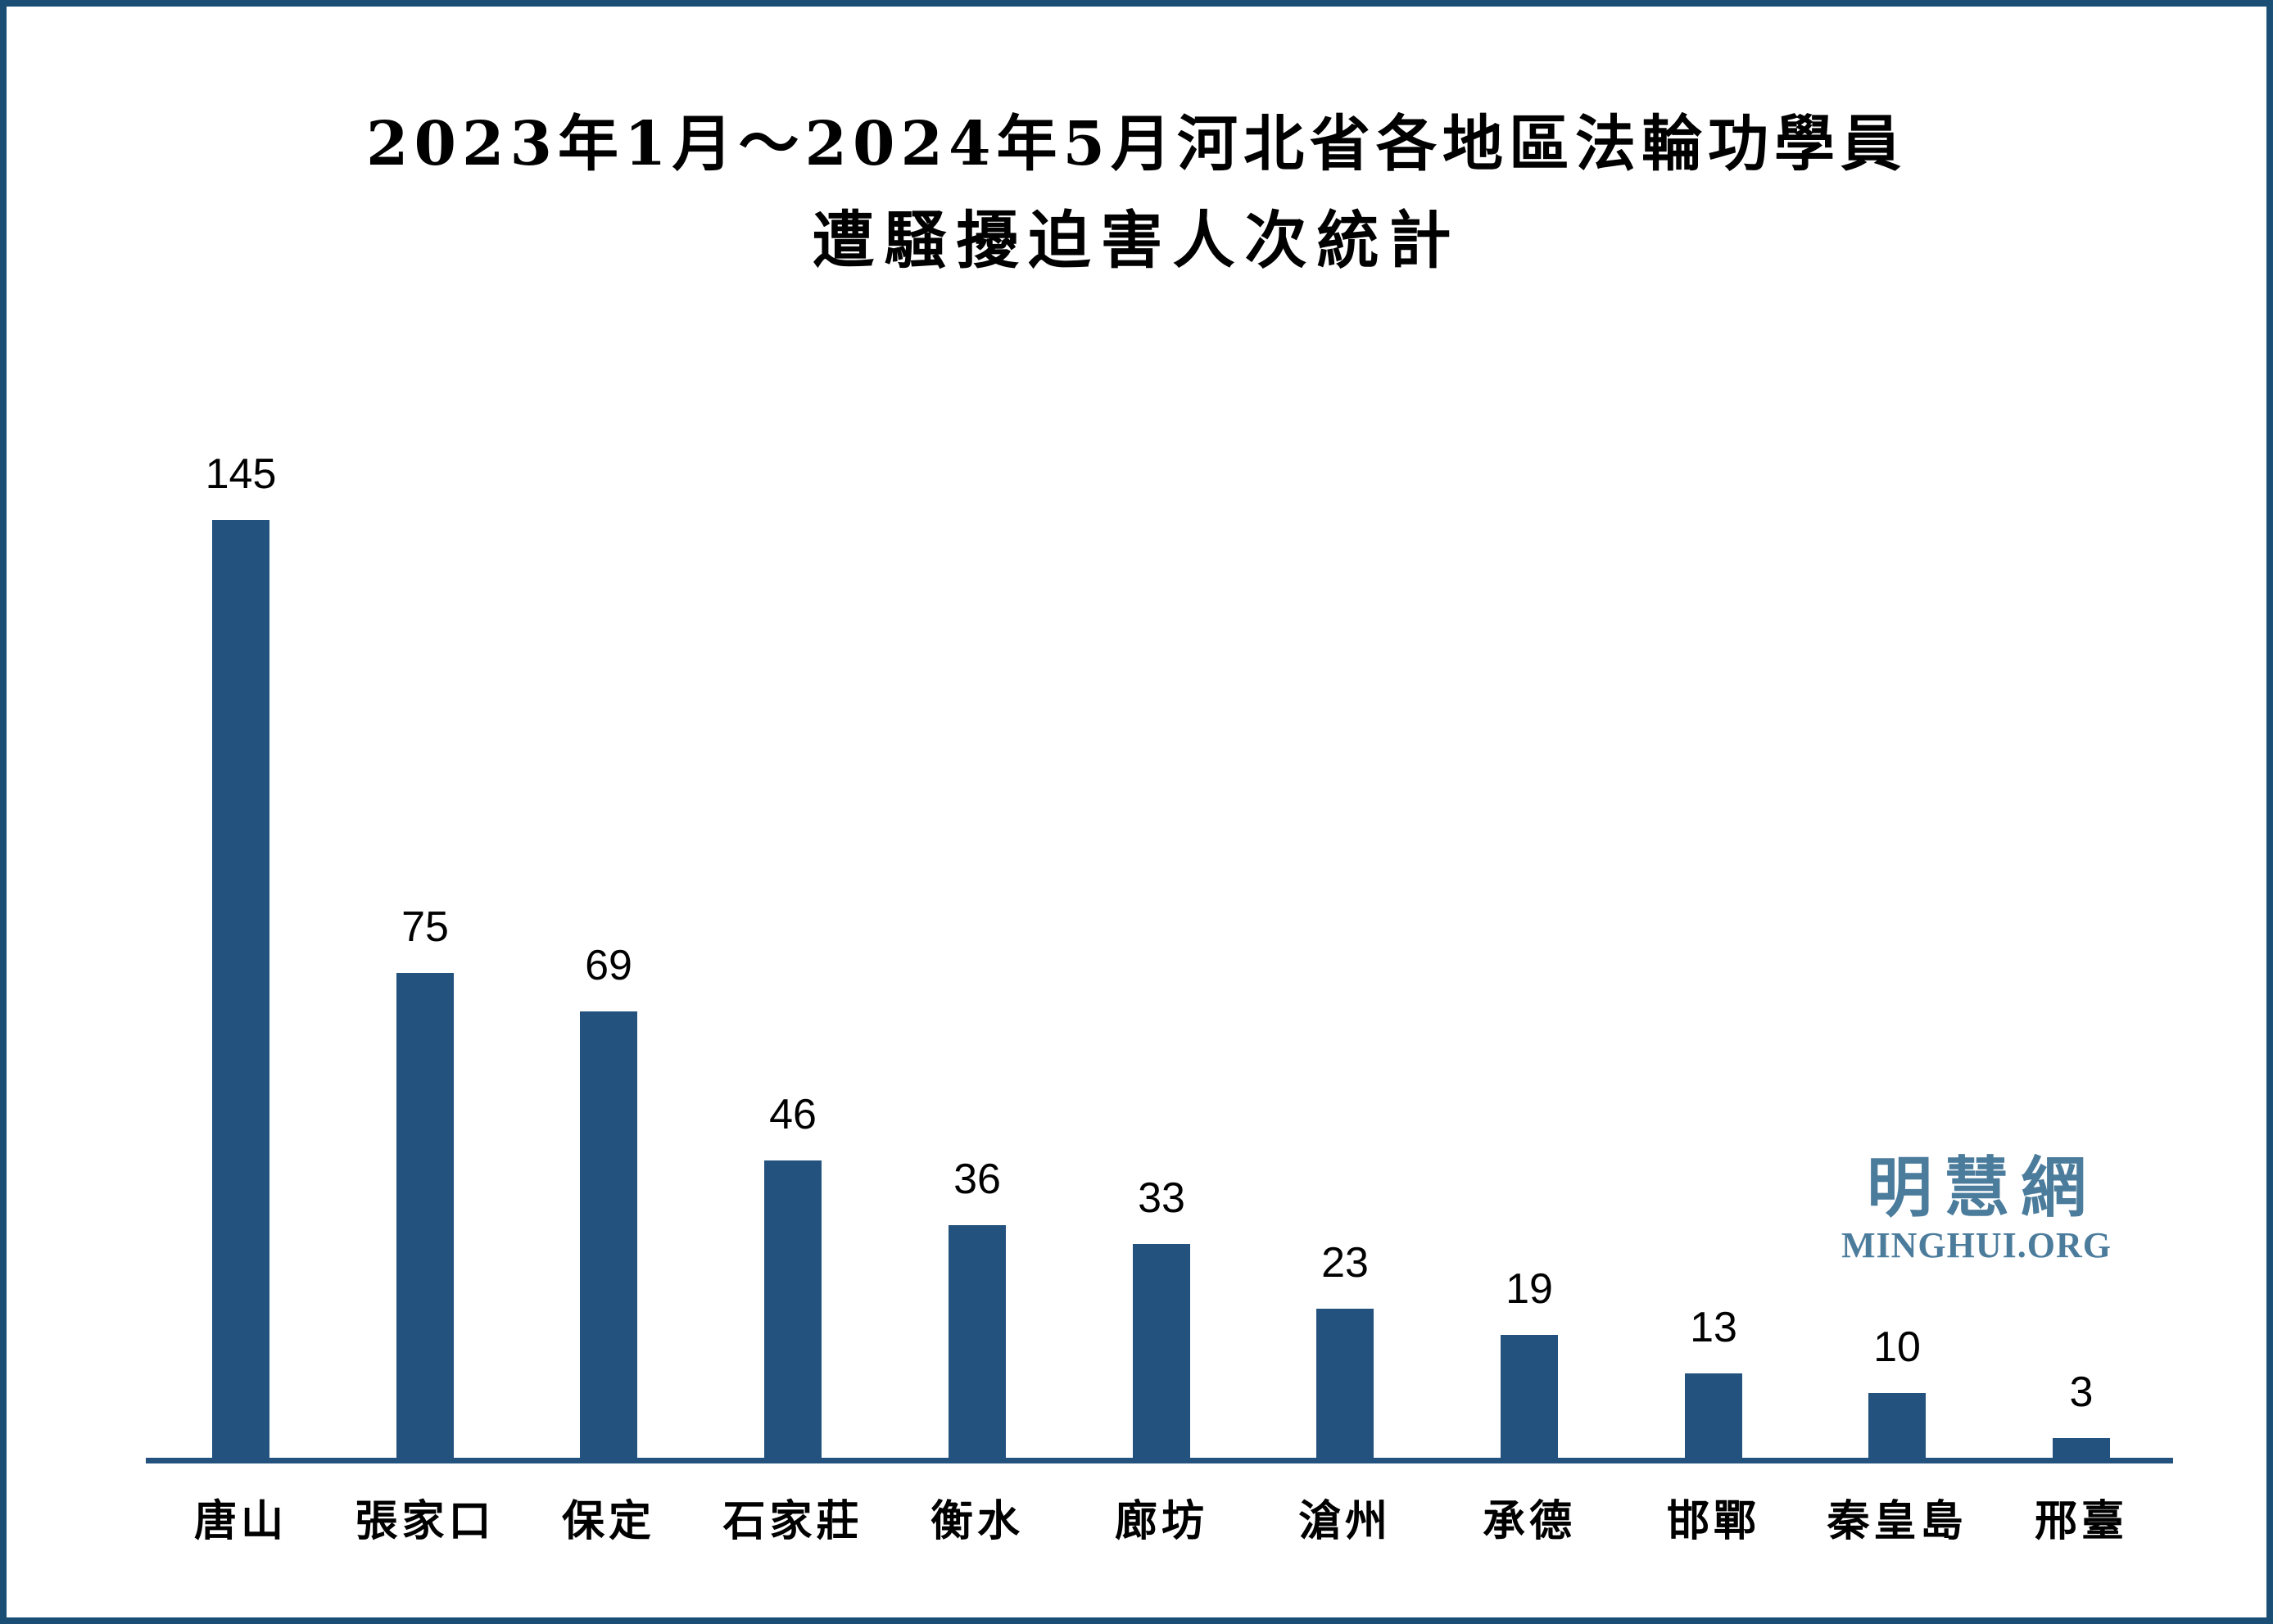  I want to click on x-axis-tick-label-5: 衡水, so click(977, 1521).